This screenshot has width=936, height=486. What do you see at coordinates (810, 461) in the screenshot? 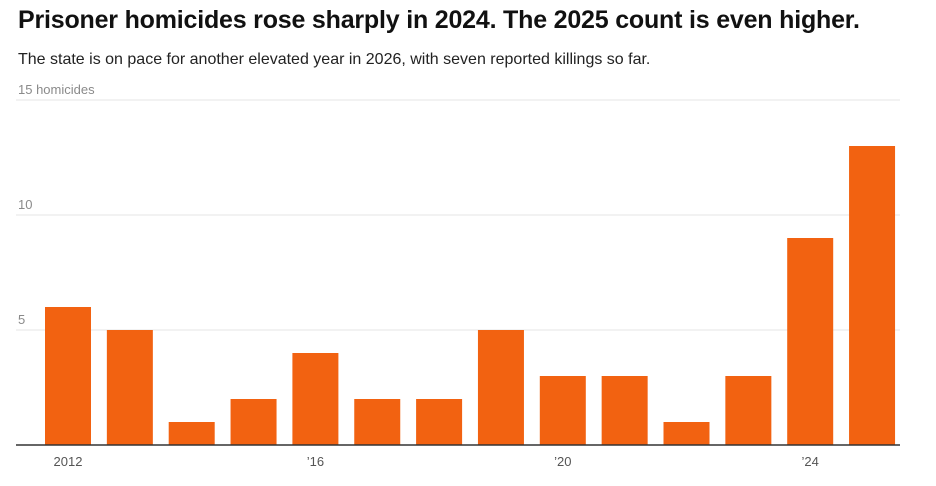
I see `x-tick-label: ’24` at bounding box center [810, 461].